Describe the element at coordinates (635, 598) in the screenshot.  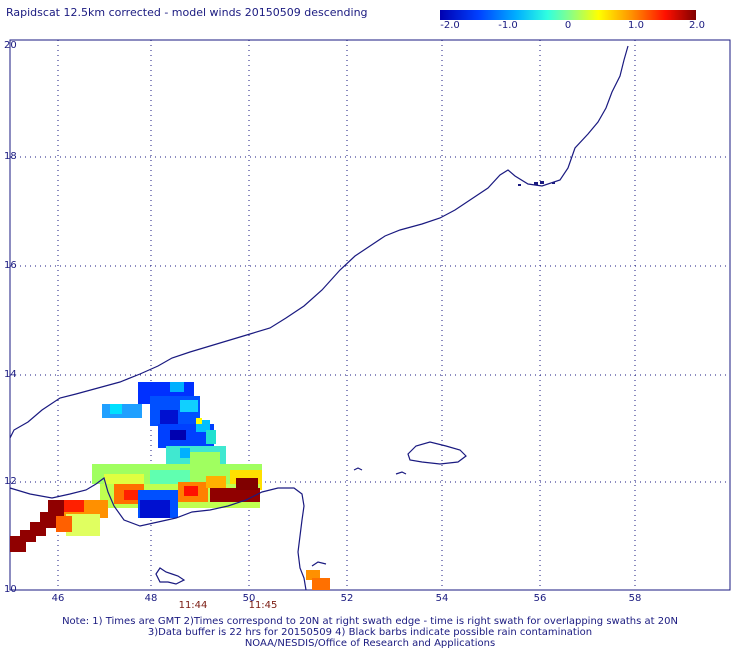
I see `lon-label: 58` at that location.